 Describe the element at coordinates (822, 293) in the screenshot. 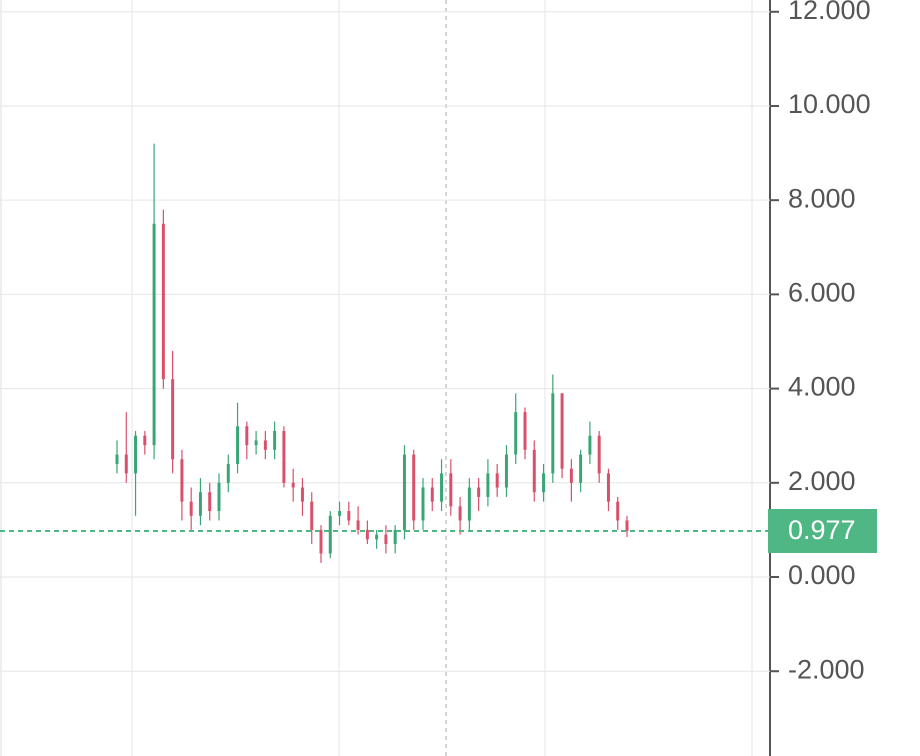

I see `y-tick-label: 6.000` at that location.